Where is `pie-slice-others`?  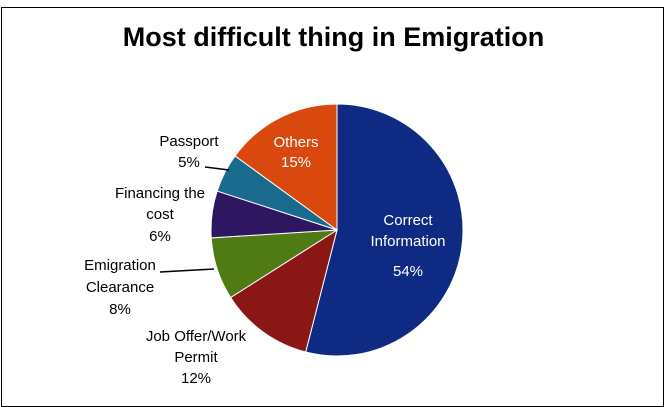
pie-slice-others is located at coordinates (286, 167).